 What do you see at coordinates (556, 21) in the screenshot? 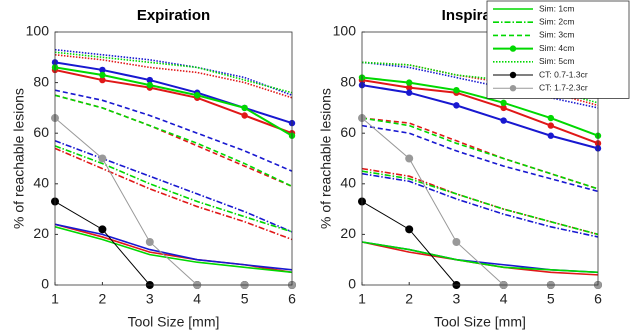
I see `legend-label: Sim: 2cm` at bounding box center [556, 21].